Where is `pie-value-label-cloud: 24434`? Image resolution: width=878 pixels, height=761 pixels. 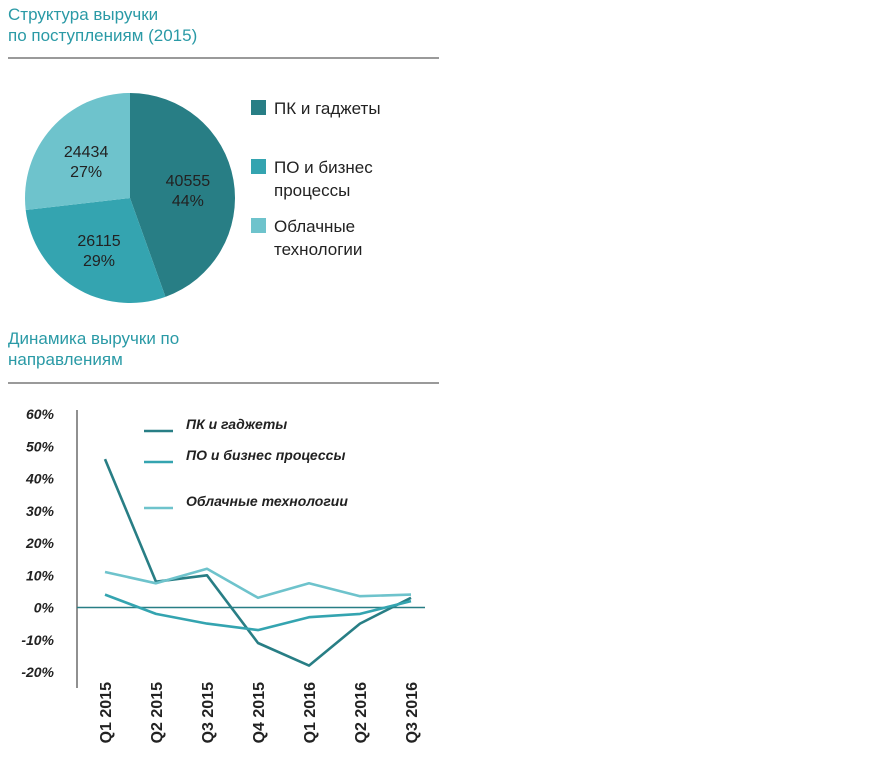
pie-value-label-cloud: 24434 is located at coordinates (86, 152).